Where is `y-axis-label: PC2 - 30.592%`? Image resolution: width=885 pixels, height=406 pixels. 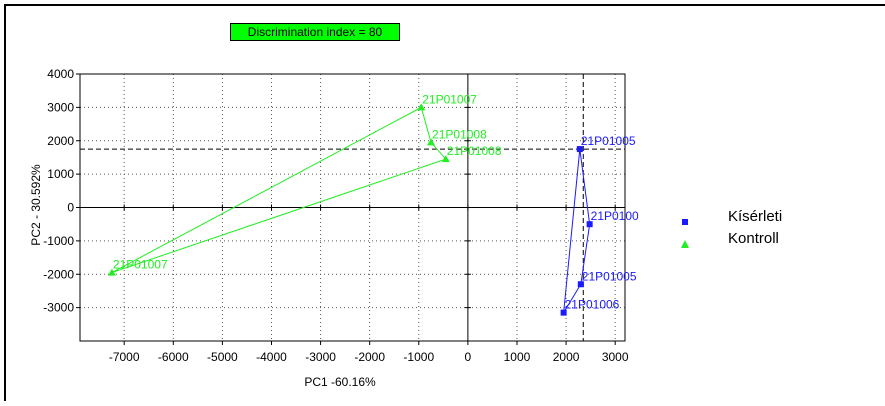 y-axis-label: PC2 - 30.592% is located at coordinates (36, 205).